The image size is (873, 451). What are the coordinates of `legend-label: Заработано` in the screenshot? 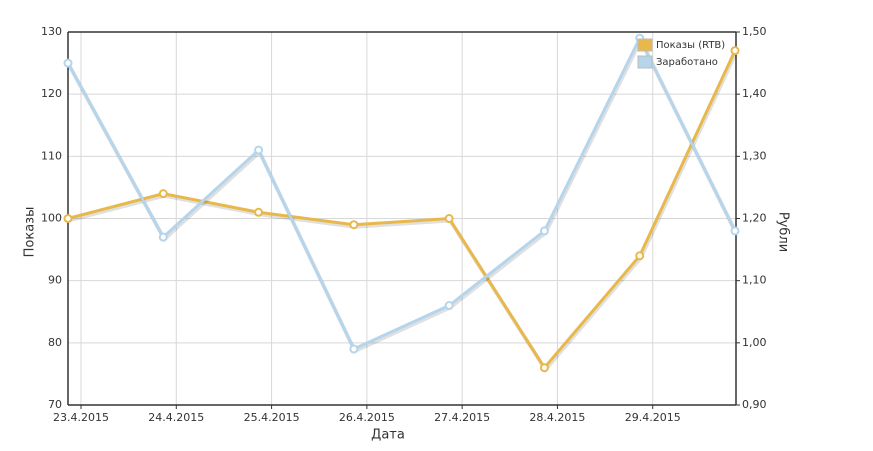 It's located at (687, 62).